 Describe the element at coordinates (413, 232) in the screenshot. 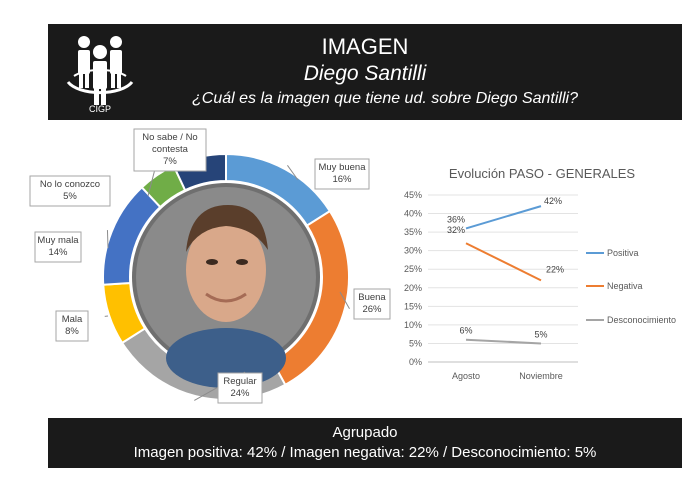

I see `y-tick-label: 35%` at that location.